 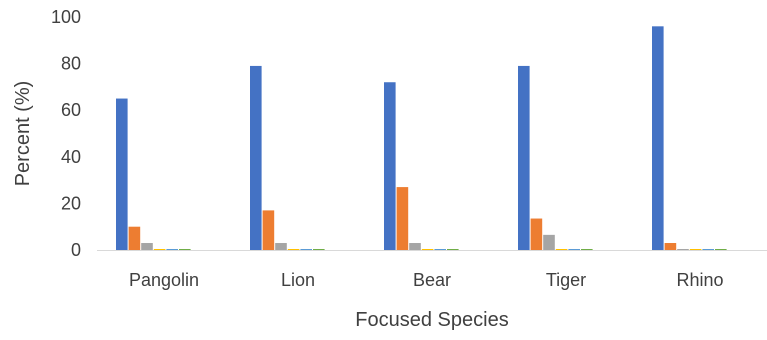 I want to click on y-axis-title: Percent (%), so click(x=23, y=134).